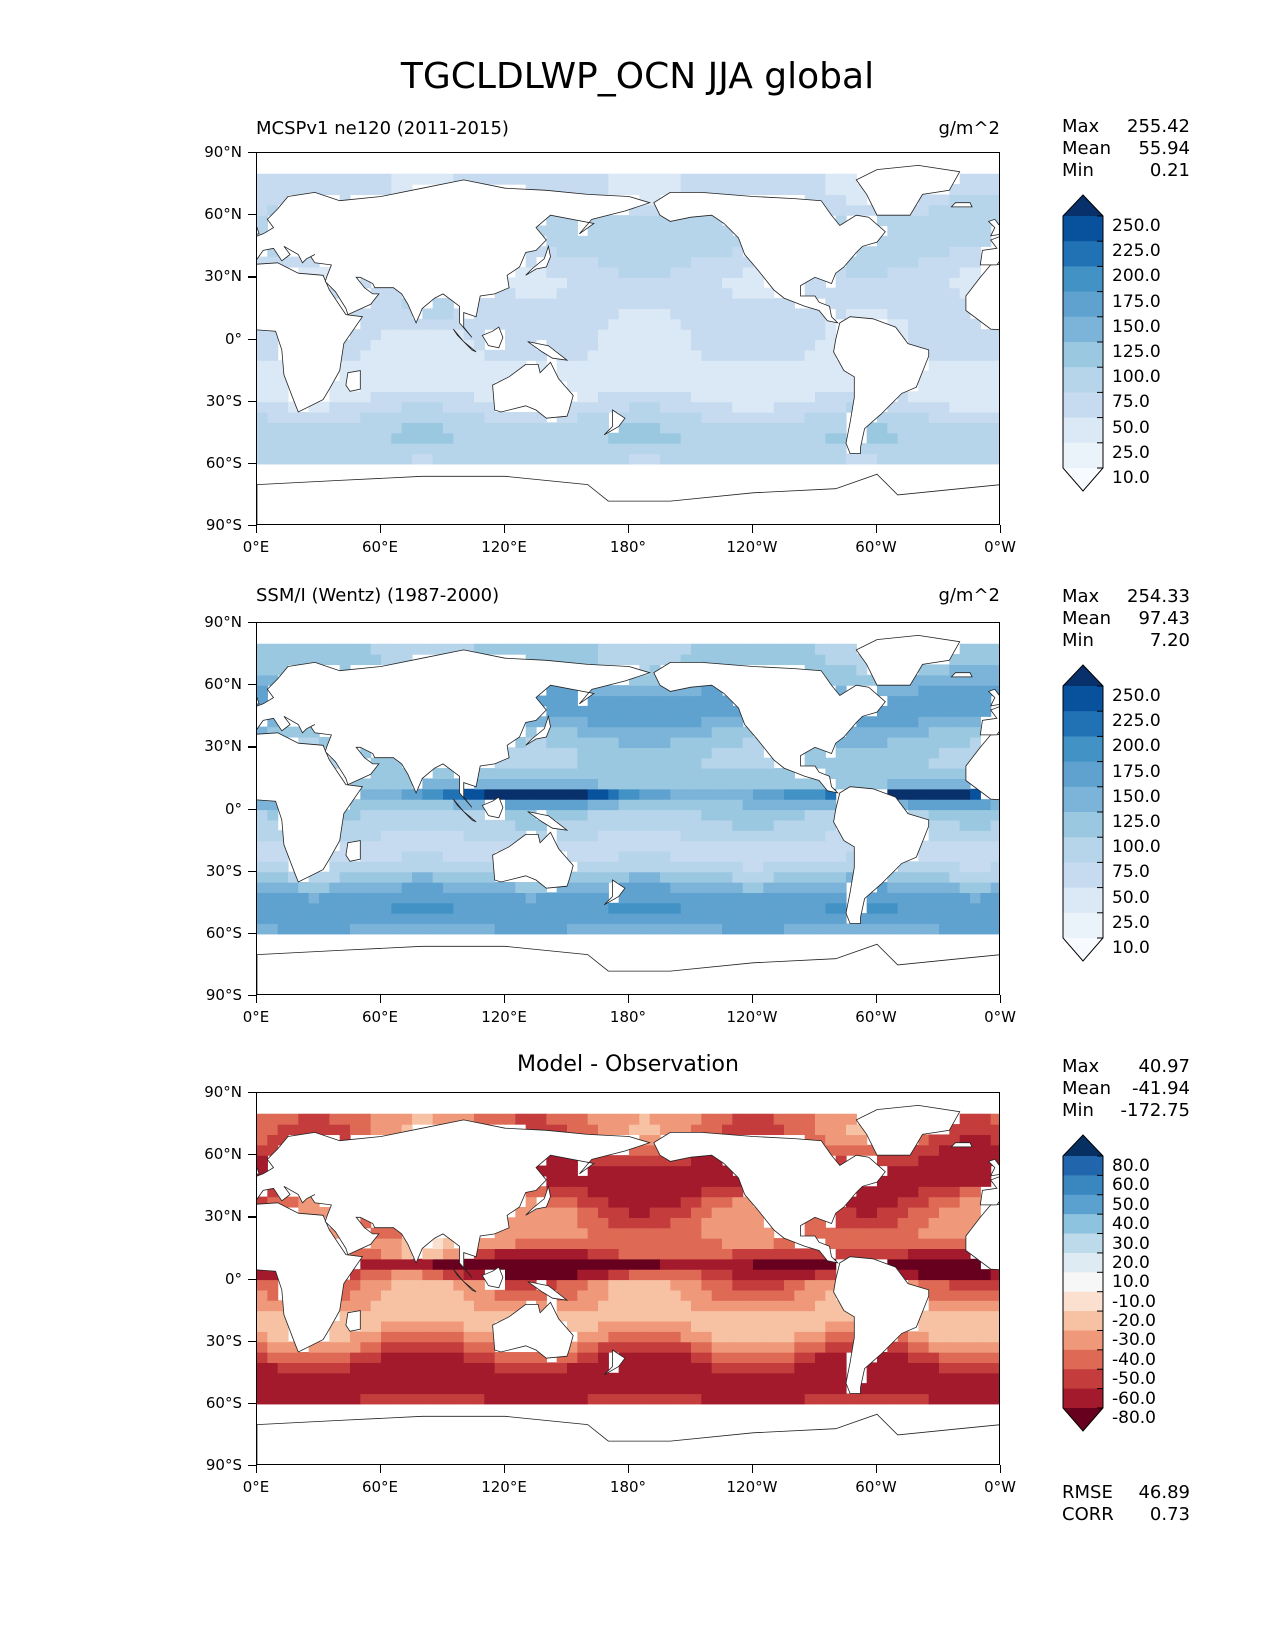 Image resolution: width=1275 pixels, height=1650 pixels. Describe the element at coordinates (1087, 1492) in the screenshot. I see `stat-label: RMSE` at that location.